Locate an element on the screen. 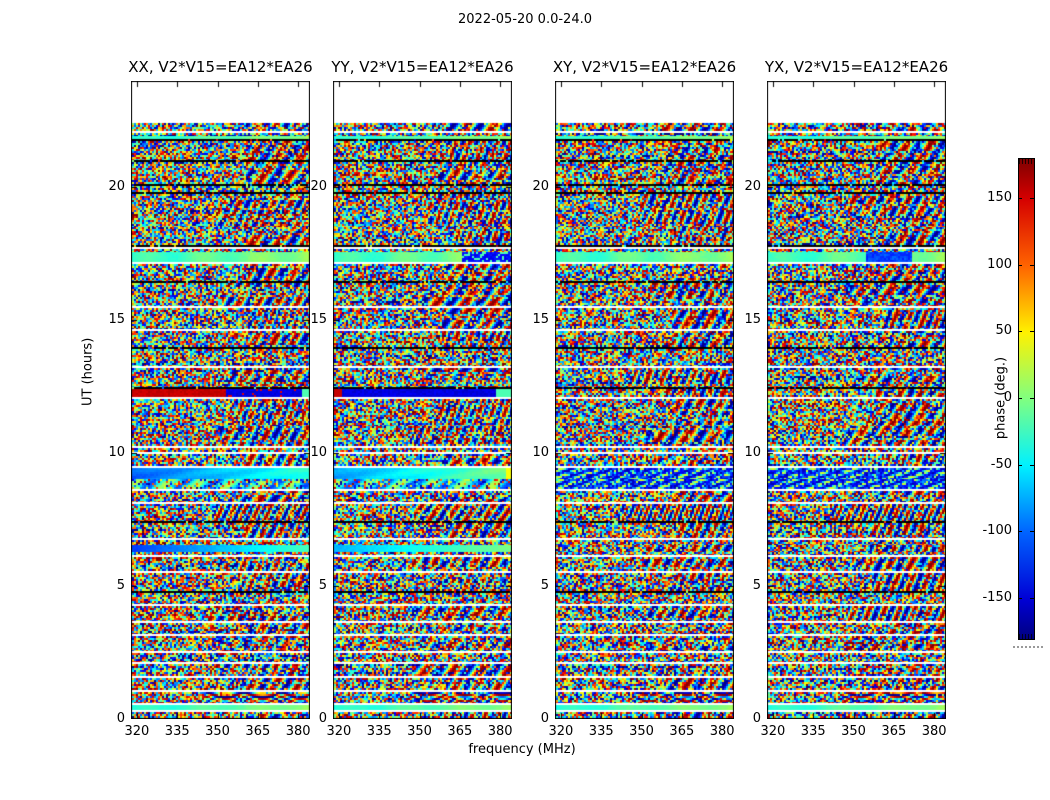  heatmap-panel-xy is located at coordinates (644, 400).